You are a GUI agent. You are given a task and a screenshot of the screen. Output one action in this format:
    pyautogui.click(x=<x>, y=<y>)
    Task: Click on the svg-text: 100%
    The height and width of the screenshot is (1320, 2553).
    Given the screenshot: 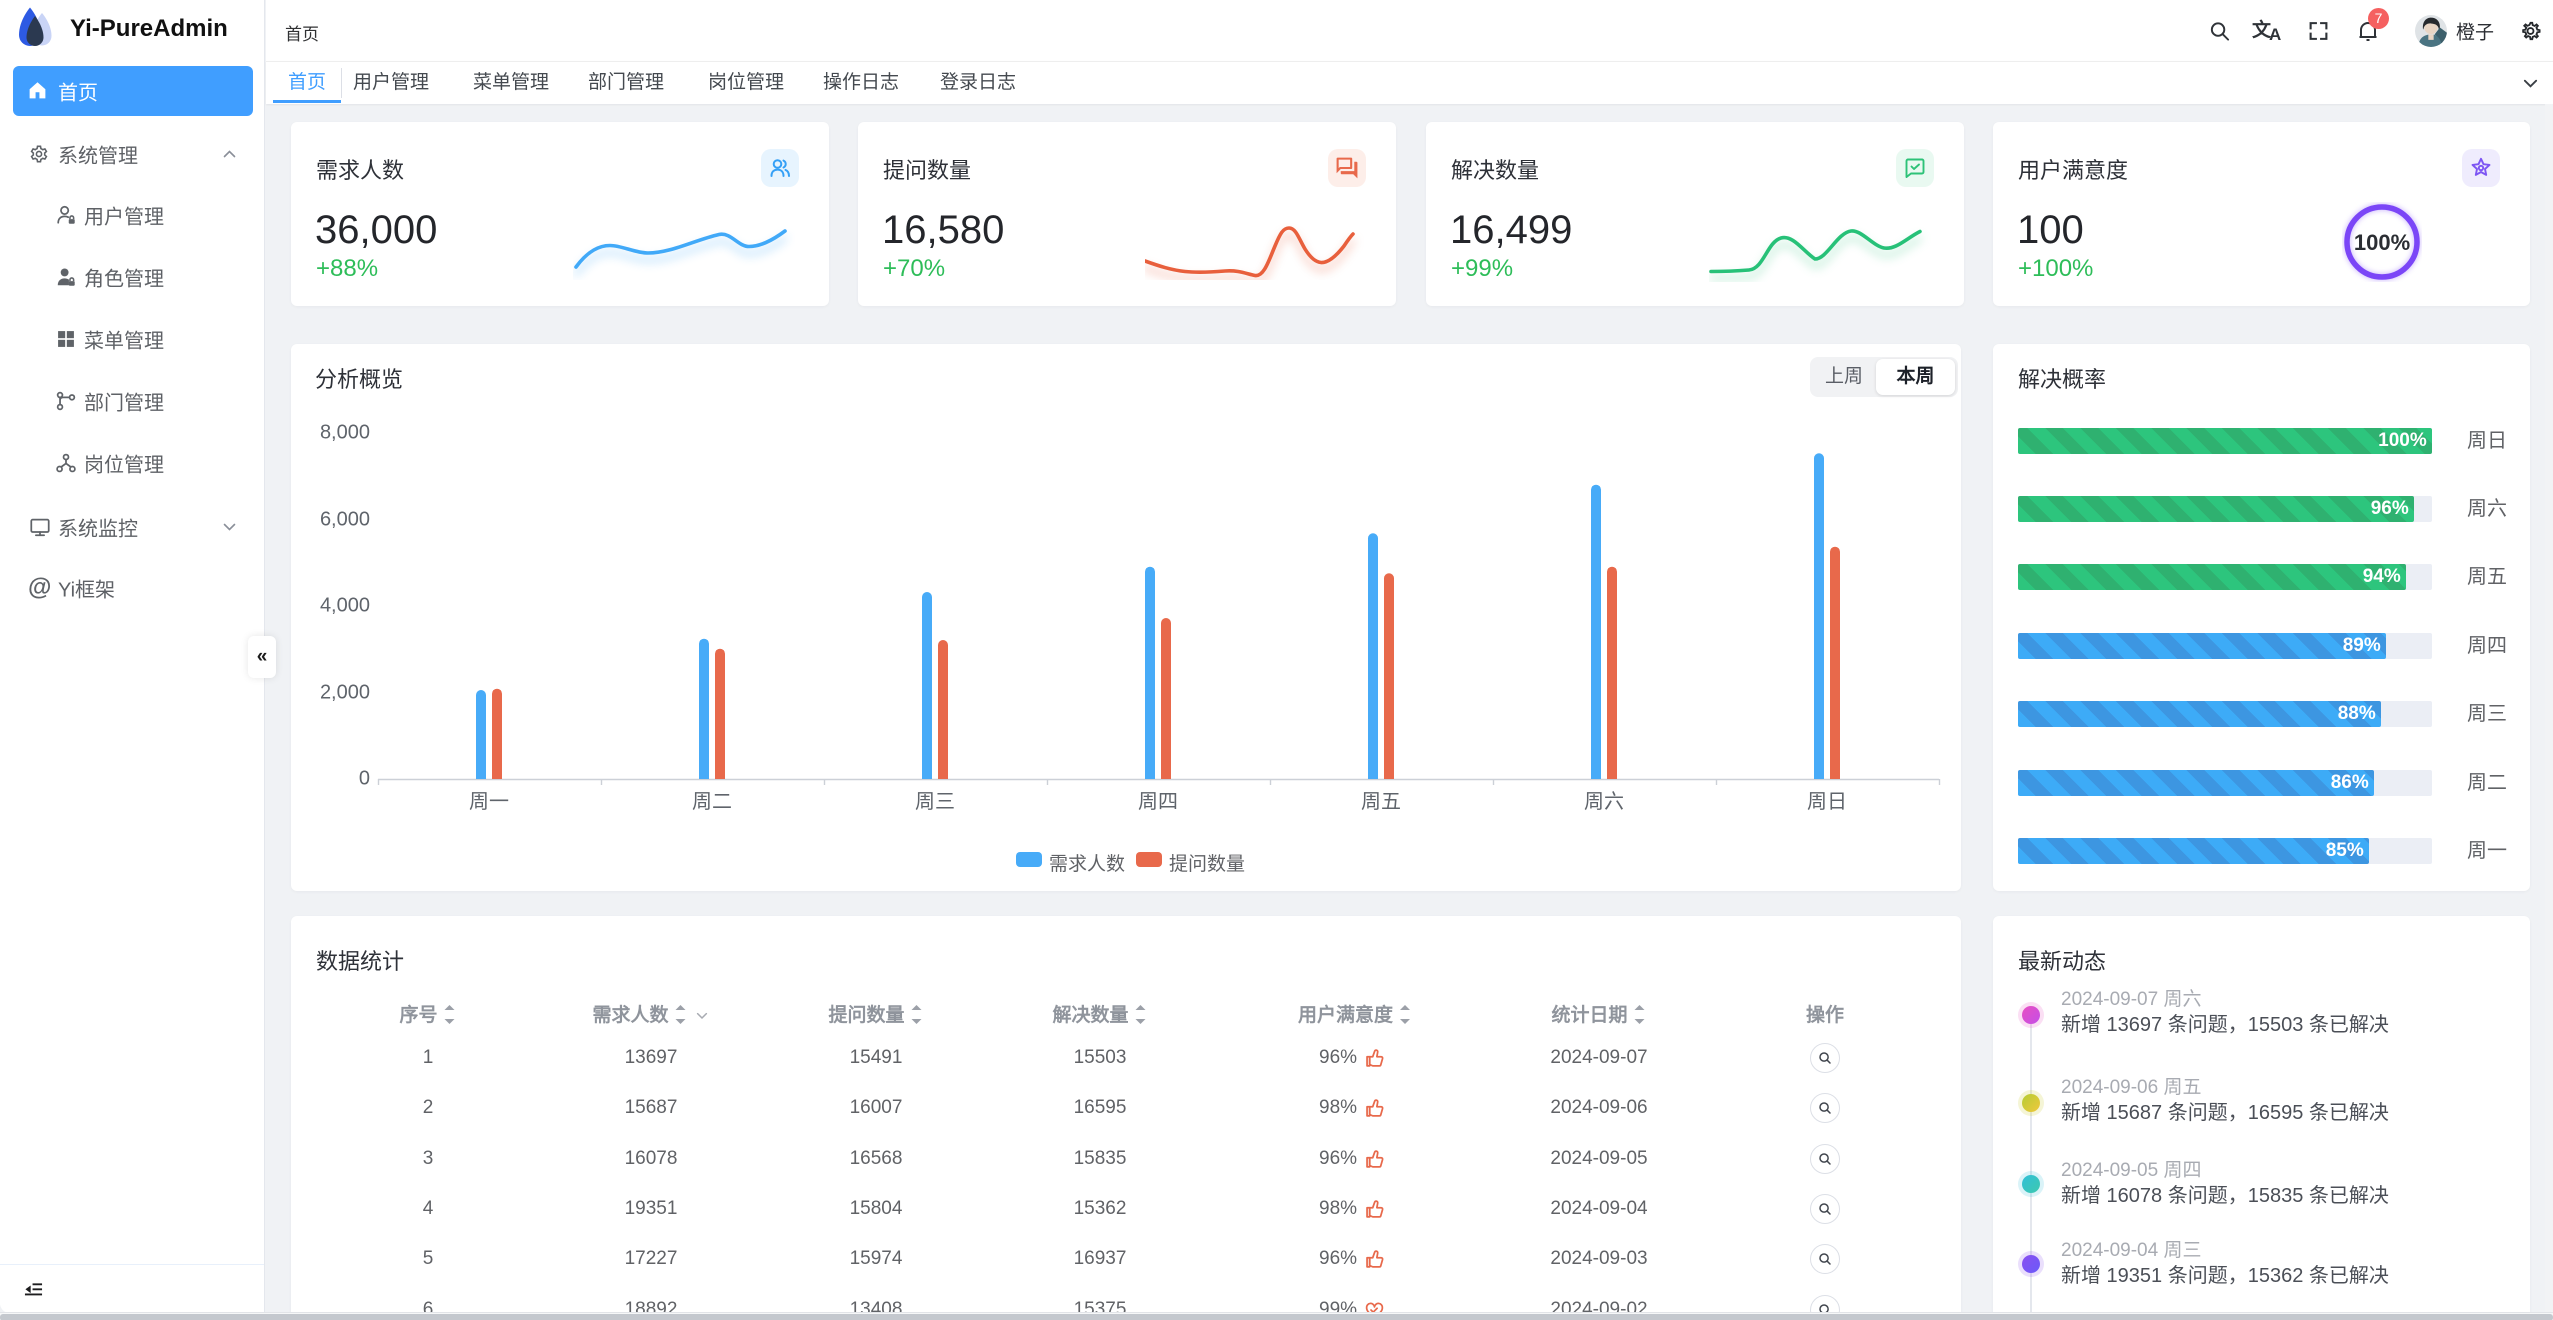 What is the action you would take?
    pyautogui.click(x=2382, y=242)
    